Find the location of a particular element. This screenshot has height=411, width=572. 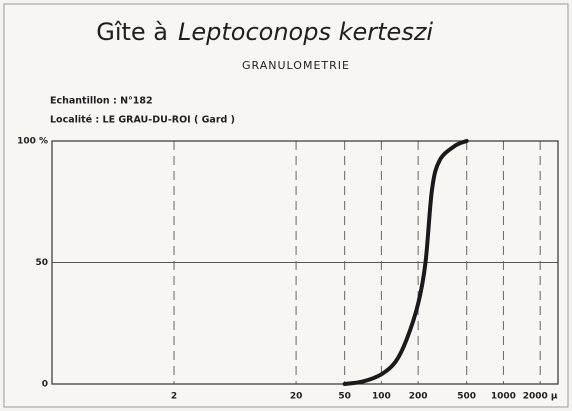

x-tick-label: 2000 µ is located at coordinates (540, 397).